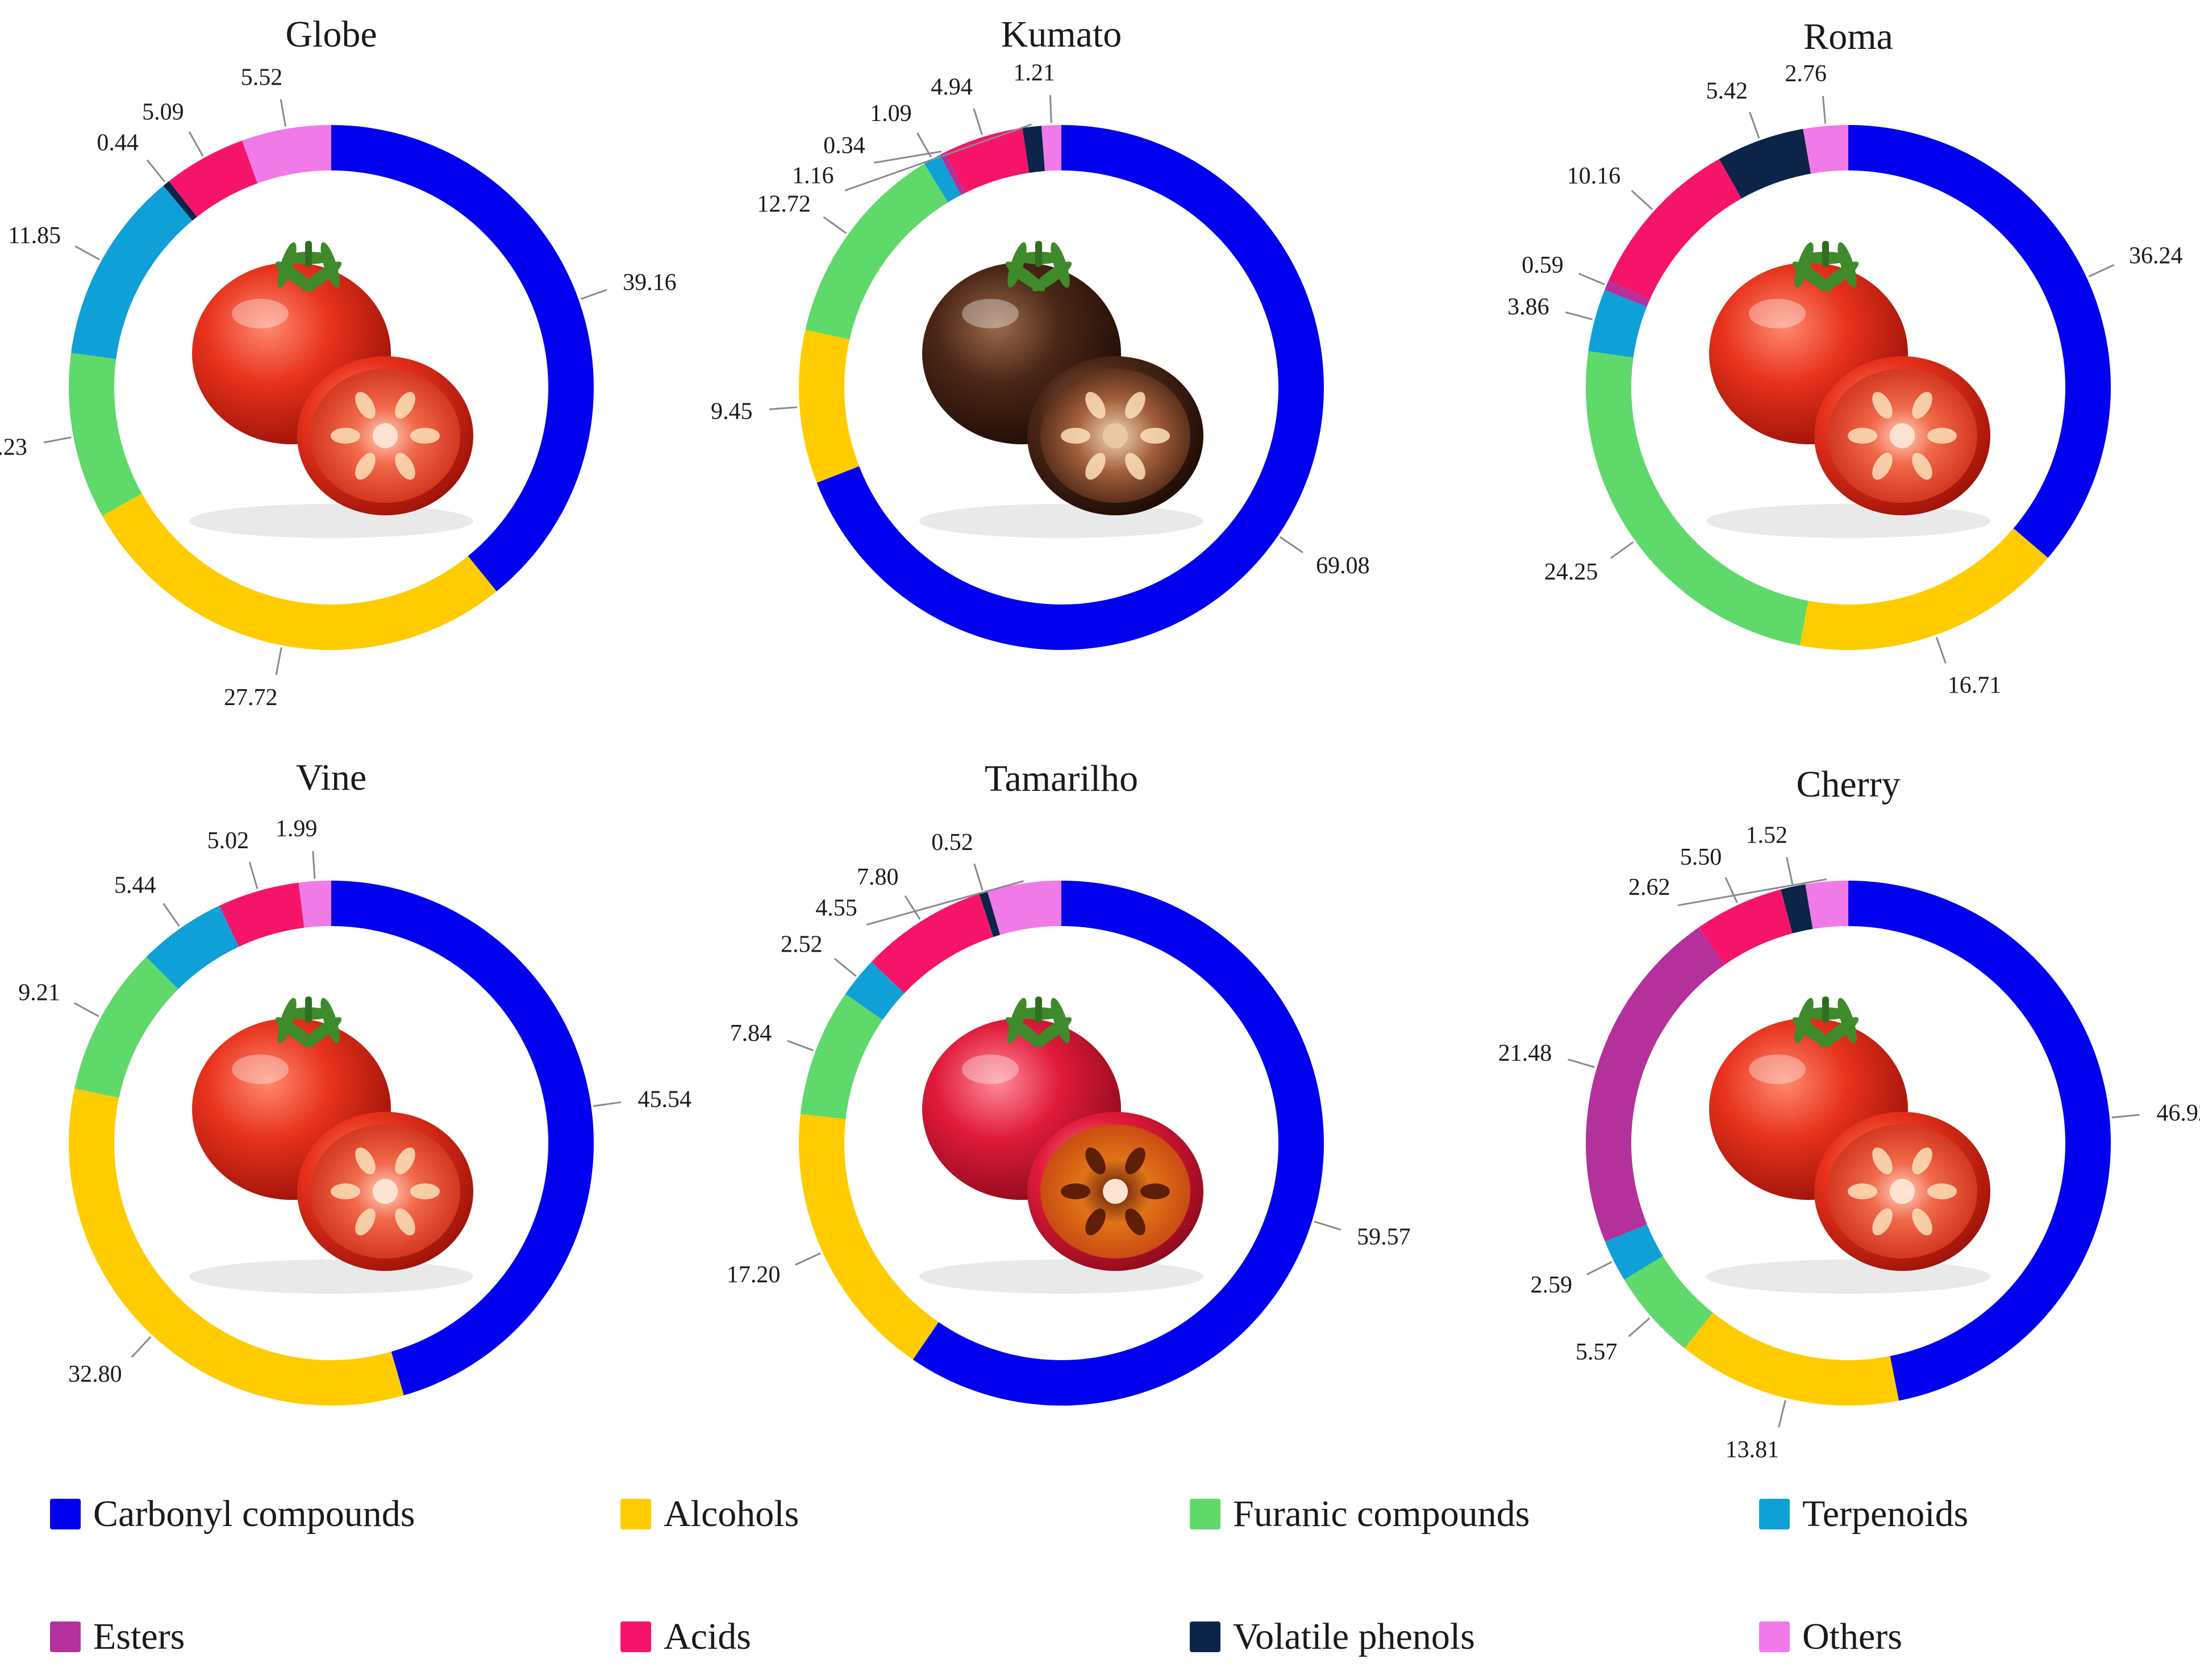  I want to click on leader-line-vine-carbonyl-compounds, so click(608, 1104).